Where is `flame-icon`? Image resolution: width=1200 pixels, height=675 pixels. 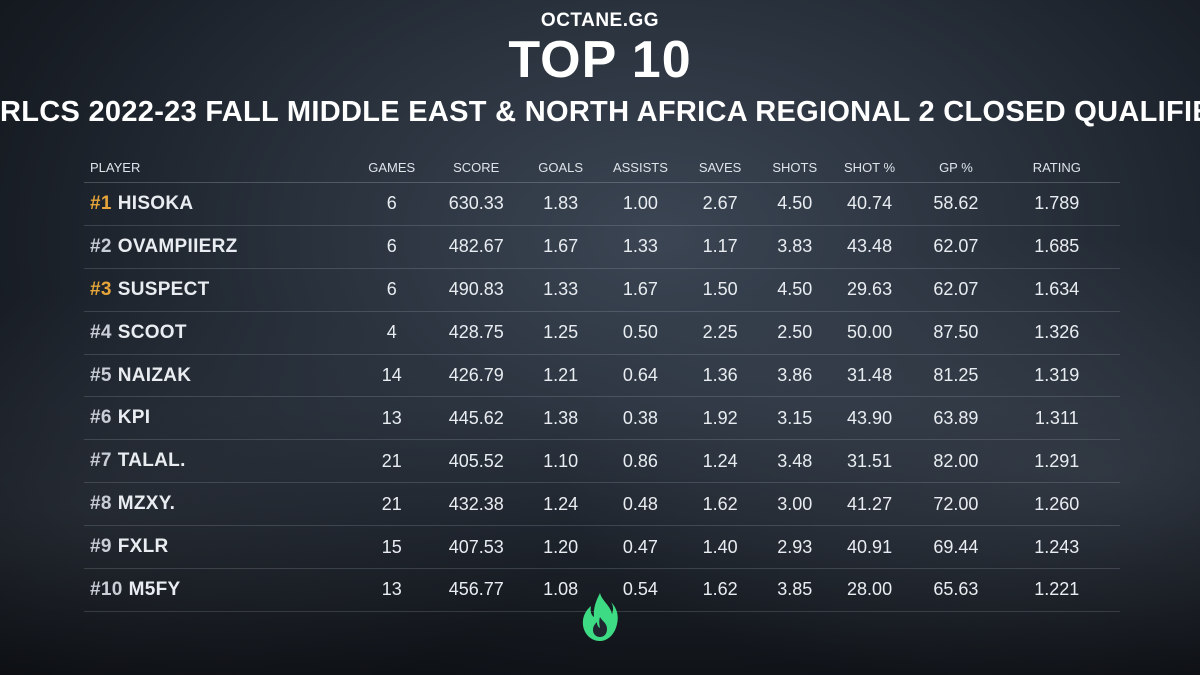 flame-icon is located at coordinates (600, 617).